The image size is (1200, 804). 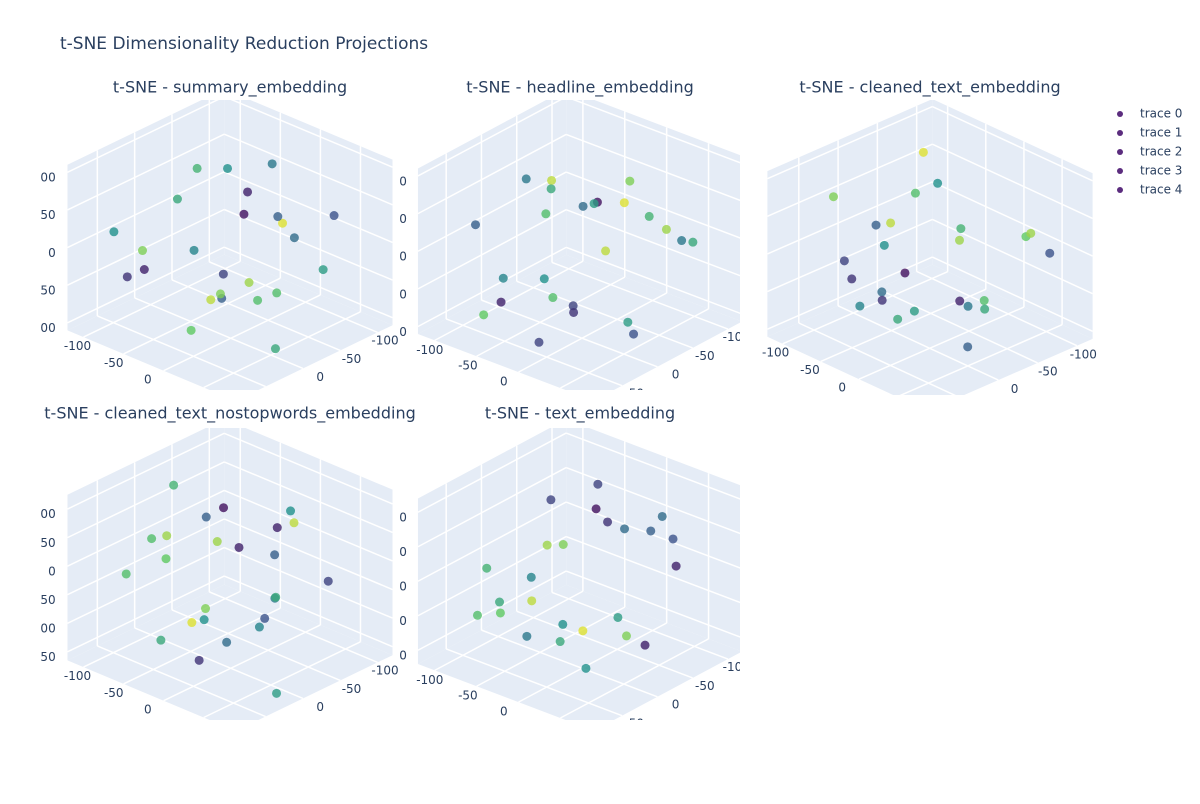 What do you see at coordinates (320, 707) in the screenshot?
I see `y-tick-label: 0` at bounding box center [320, 707].